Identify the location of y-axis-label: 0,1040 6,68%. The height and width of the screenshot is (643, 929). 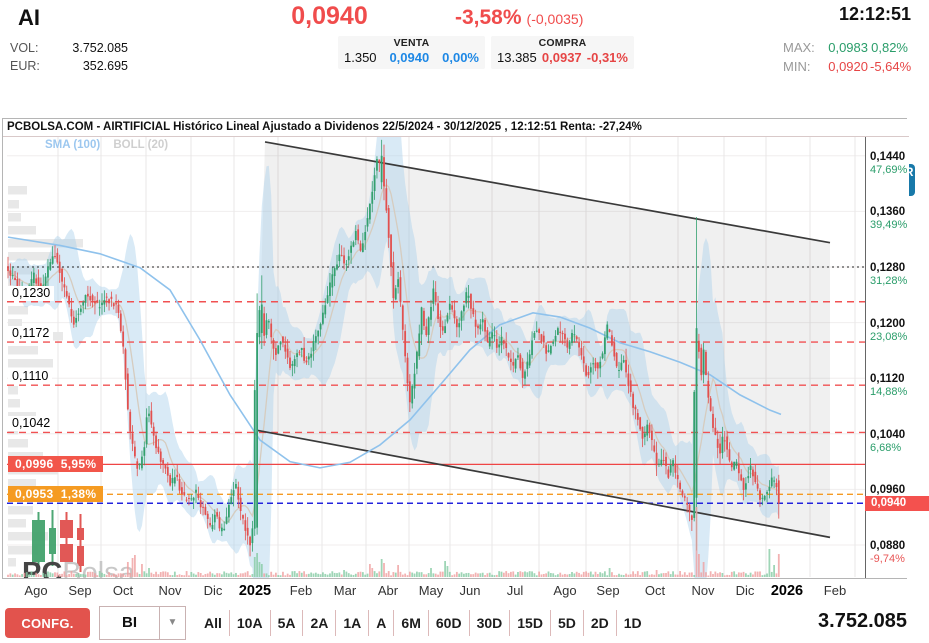
(888, 441).